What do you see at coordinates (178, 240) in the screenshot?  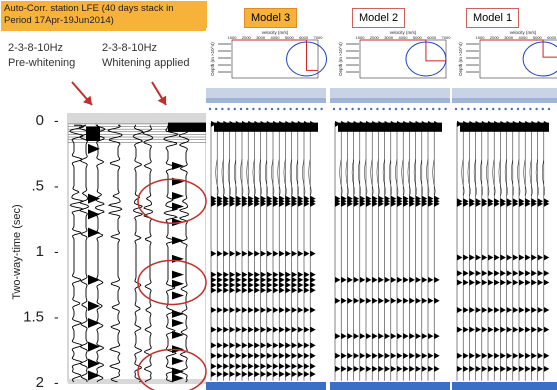 I see `whitened-event-mark` at bounding box center [178, 240].